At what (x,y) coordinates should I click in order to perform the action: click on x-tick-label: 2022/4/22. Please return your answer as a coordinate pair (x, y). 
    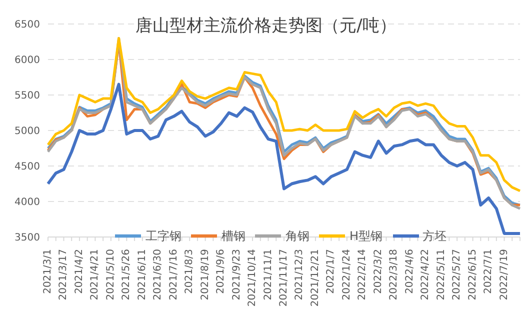
    Looking at the image, I should click on (426, 274).